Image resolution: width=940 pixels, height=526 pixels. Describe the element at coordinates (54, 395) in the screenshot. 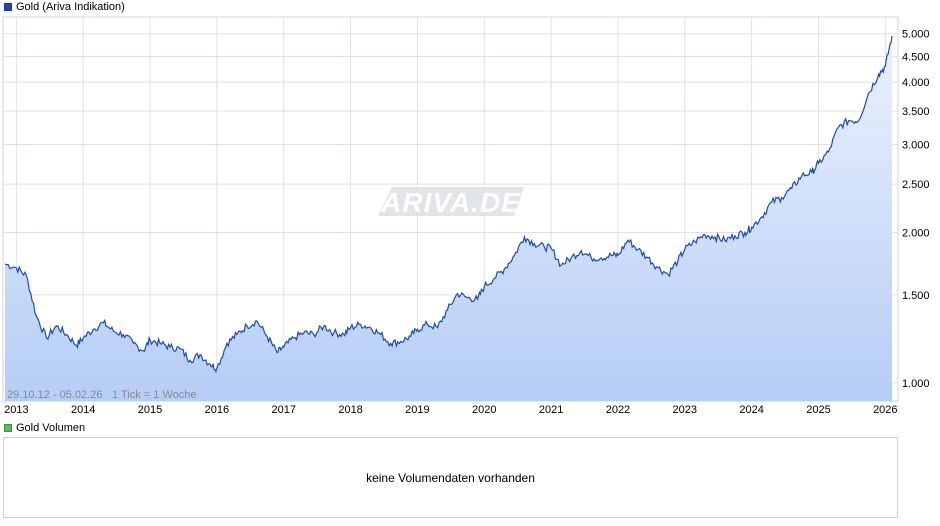

I see `date-range-label: 29.10.12 - 05.02.26` at that location.